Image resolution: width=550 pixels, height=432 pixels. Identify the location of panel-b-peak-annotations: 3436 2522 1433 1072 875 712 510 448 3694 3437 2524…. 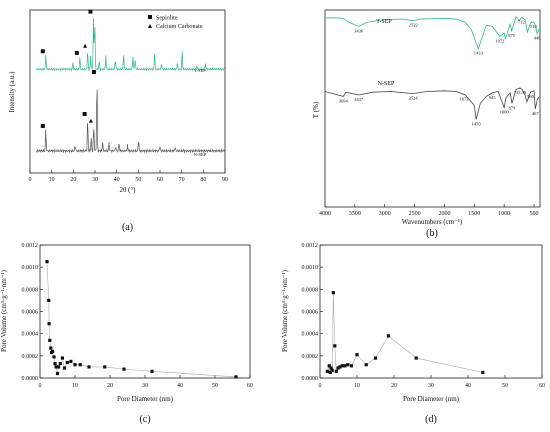
(440, 72).